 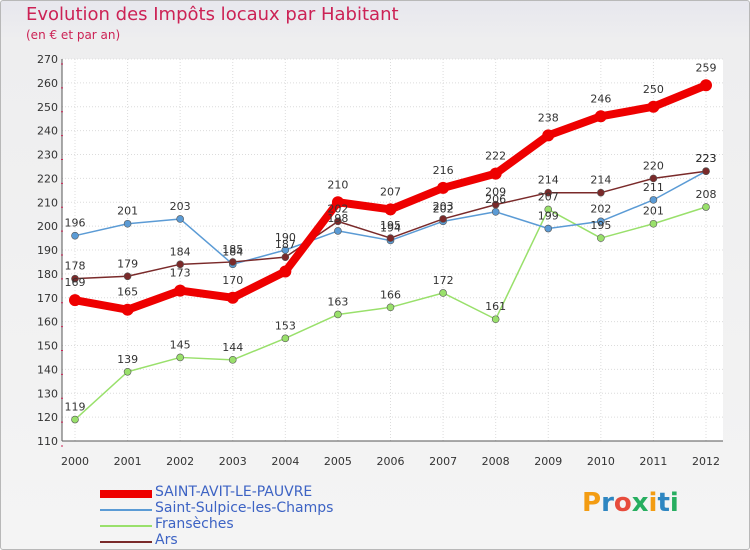 What do you see at coordinates (232, 347) in the screenshot?
I see `data-label: 144` at bounding box center [232, 347].